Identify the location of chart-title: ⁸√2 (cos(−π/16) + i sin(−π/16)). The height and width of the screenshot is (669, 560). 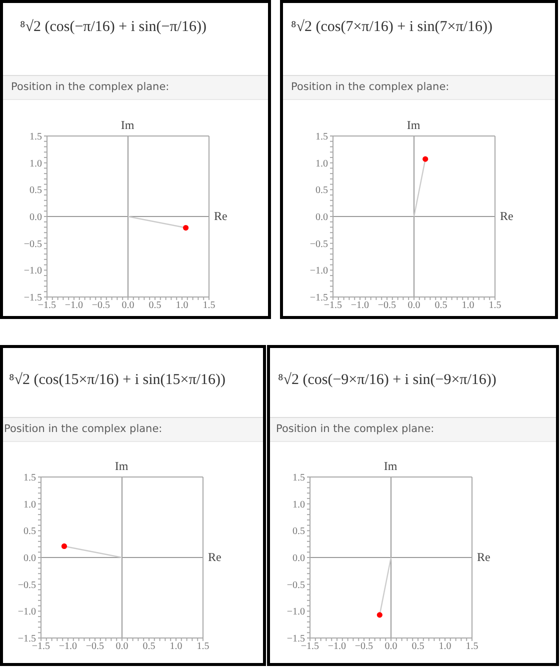
(113, 27).